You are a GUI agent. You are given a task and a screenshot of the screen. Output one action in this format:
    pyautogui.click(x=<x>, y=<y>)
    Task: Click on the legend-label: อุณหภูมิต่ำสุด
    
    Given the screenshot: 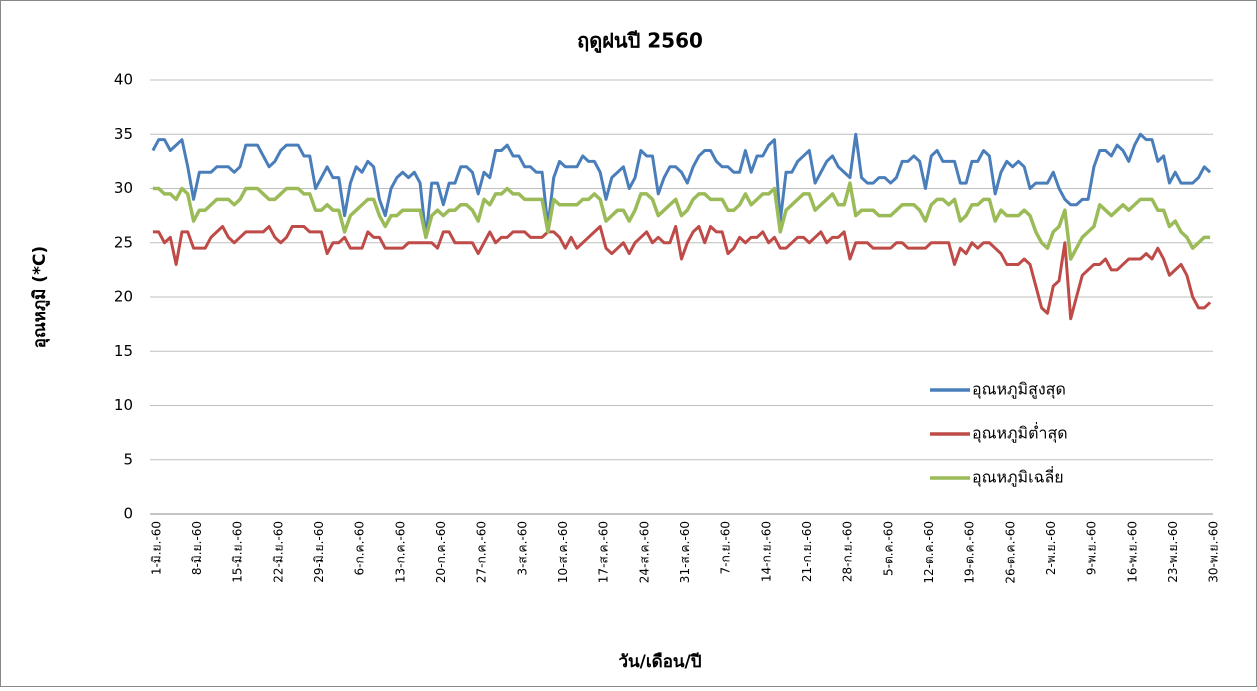 What is the action you would take?
    pyautogui.click(x=1020, y=433)
    